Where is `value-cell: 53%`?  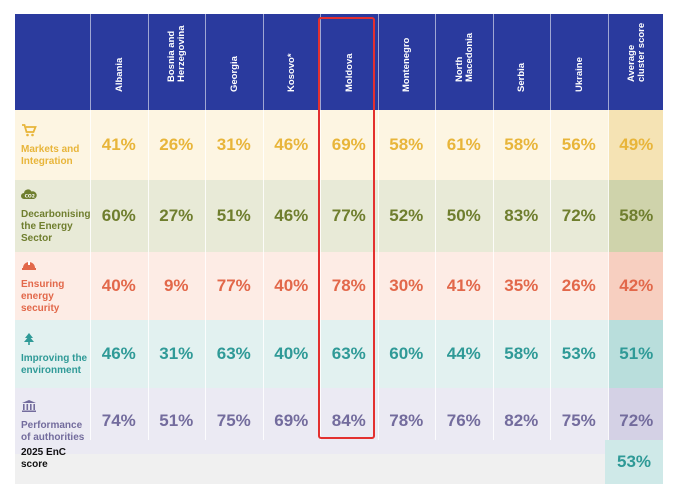 value-cell: 53% is located at coordinates (578, 353).